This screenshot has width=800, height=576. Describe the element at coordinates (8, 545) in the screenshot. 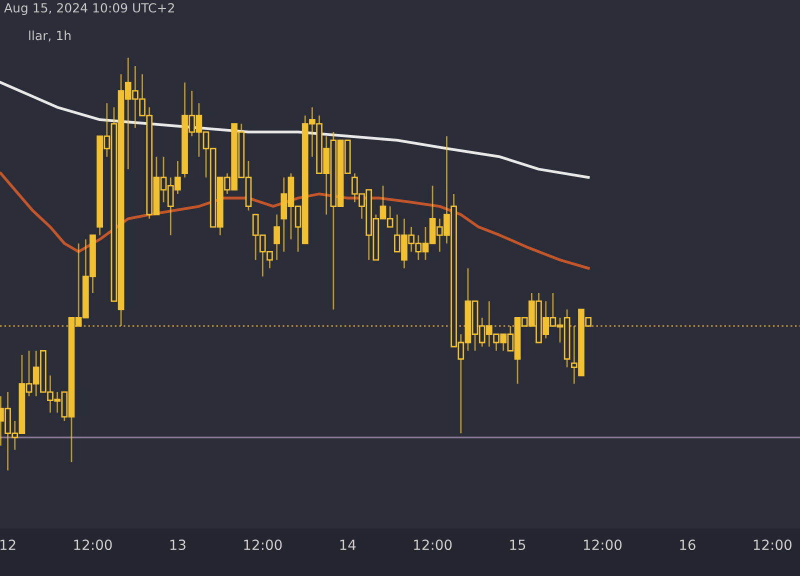

I see `x-tick-label: 12` at that location.